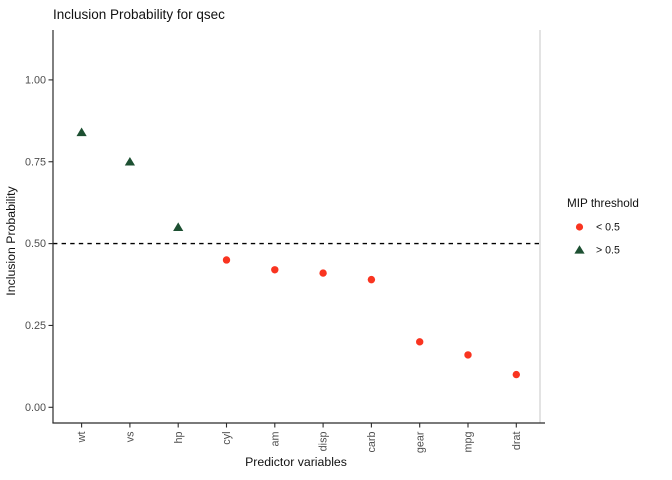  What do you see at coordinates (579, 249) in the screenshot?
I see `legend-triangle-icon` at bounding box center [579, 249].